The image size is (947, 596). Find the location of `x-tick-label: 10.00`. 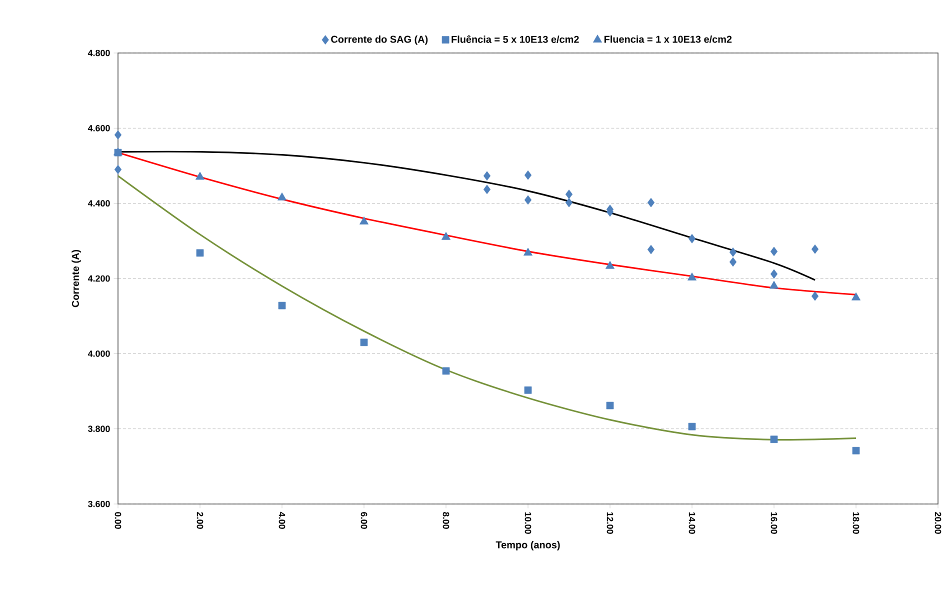

x-tick-label: 10.00 is located at coordinates (528, 523).